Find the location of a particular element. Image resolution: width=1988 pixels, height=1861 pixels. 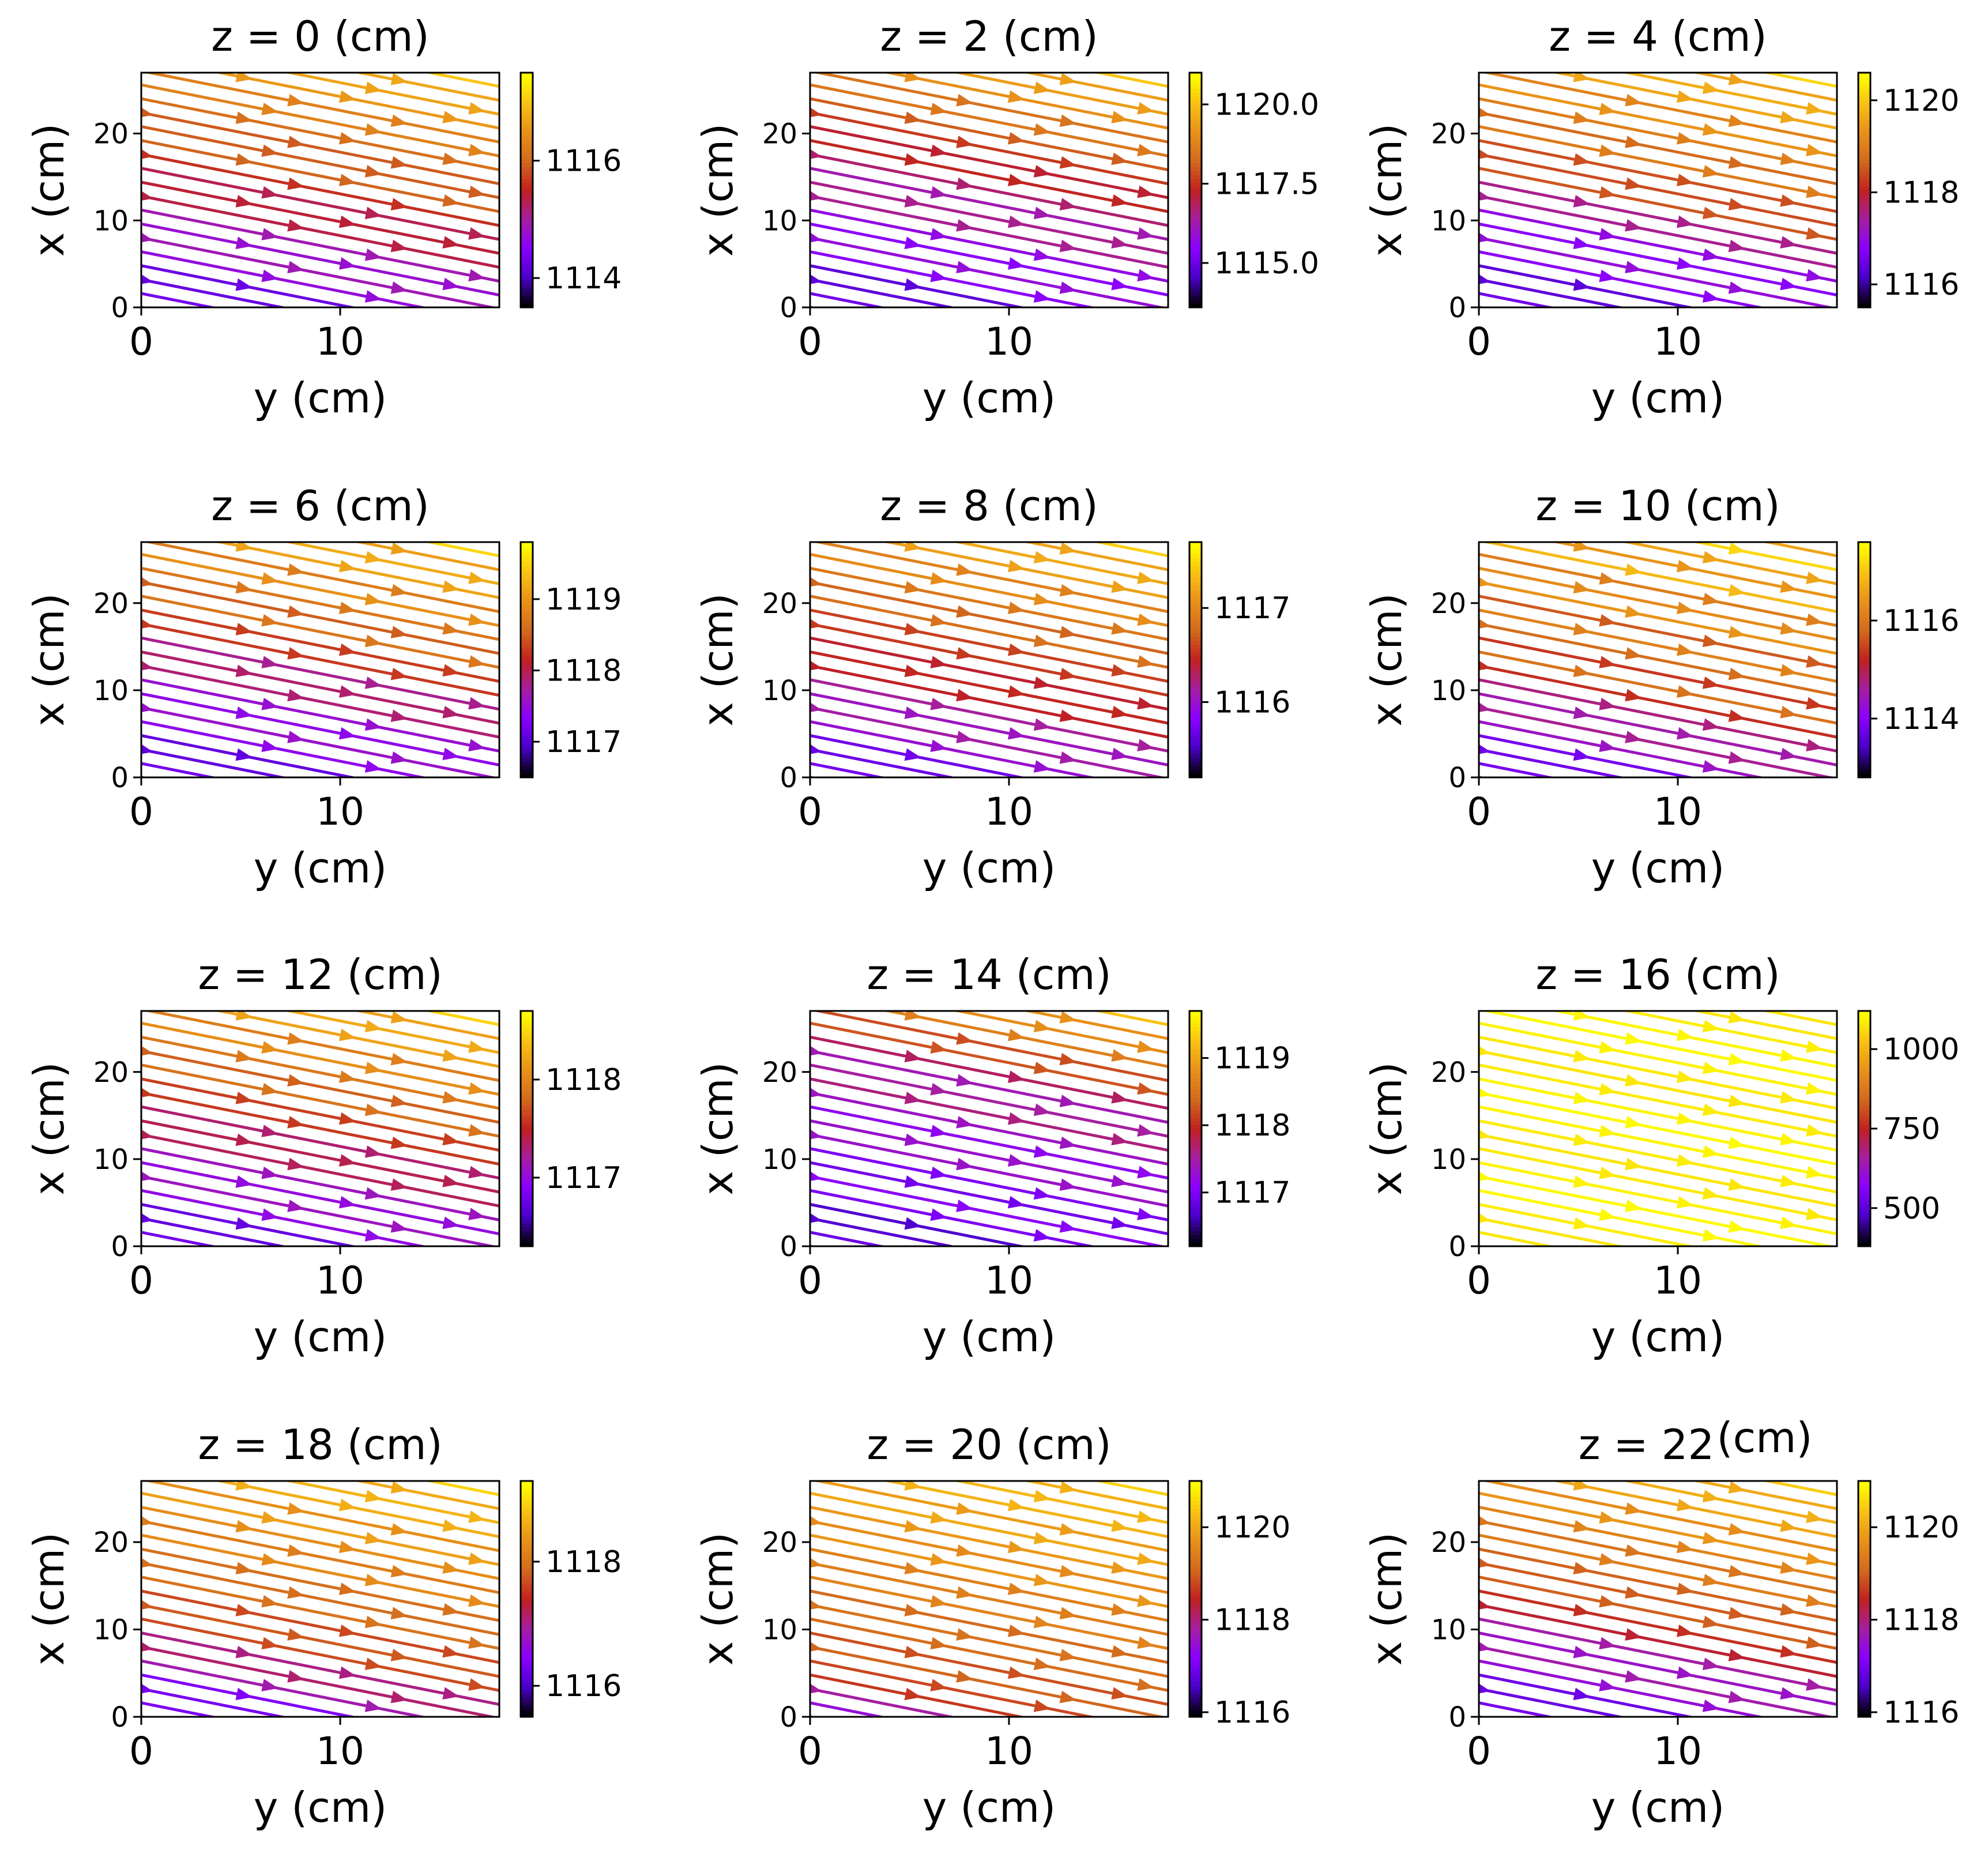

colorbar-tick-label: 750 is located at coordinates (1911, 1129).